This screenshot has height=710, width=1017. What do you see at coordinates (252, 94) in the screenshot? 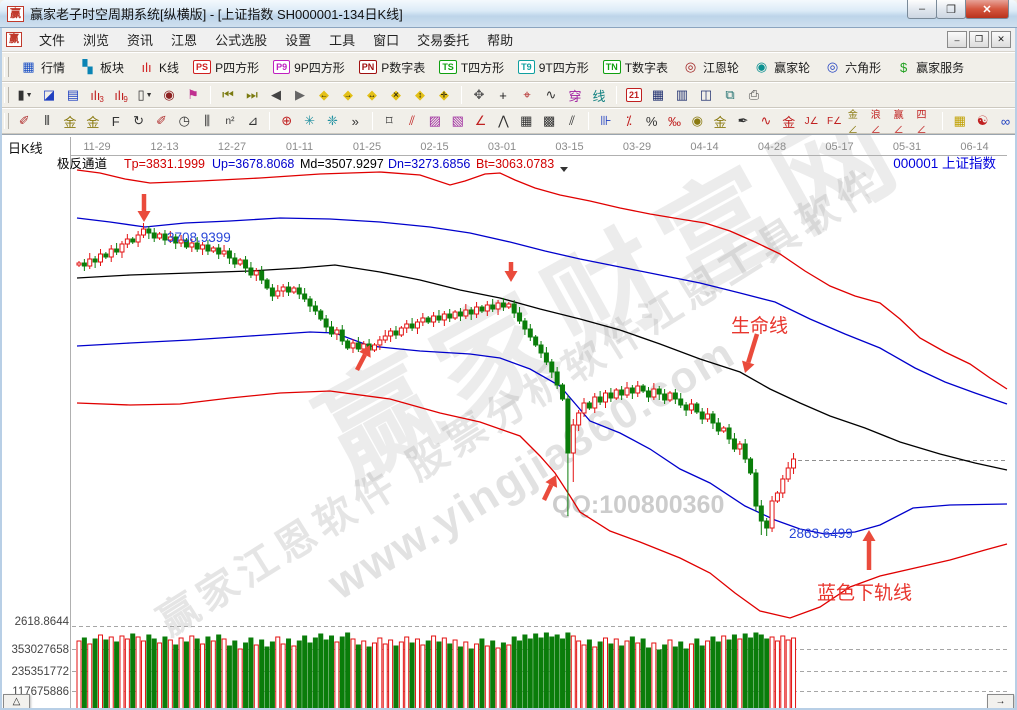
I see `last-bar-button: ⏭` at bounding box center [252, 94].